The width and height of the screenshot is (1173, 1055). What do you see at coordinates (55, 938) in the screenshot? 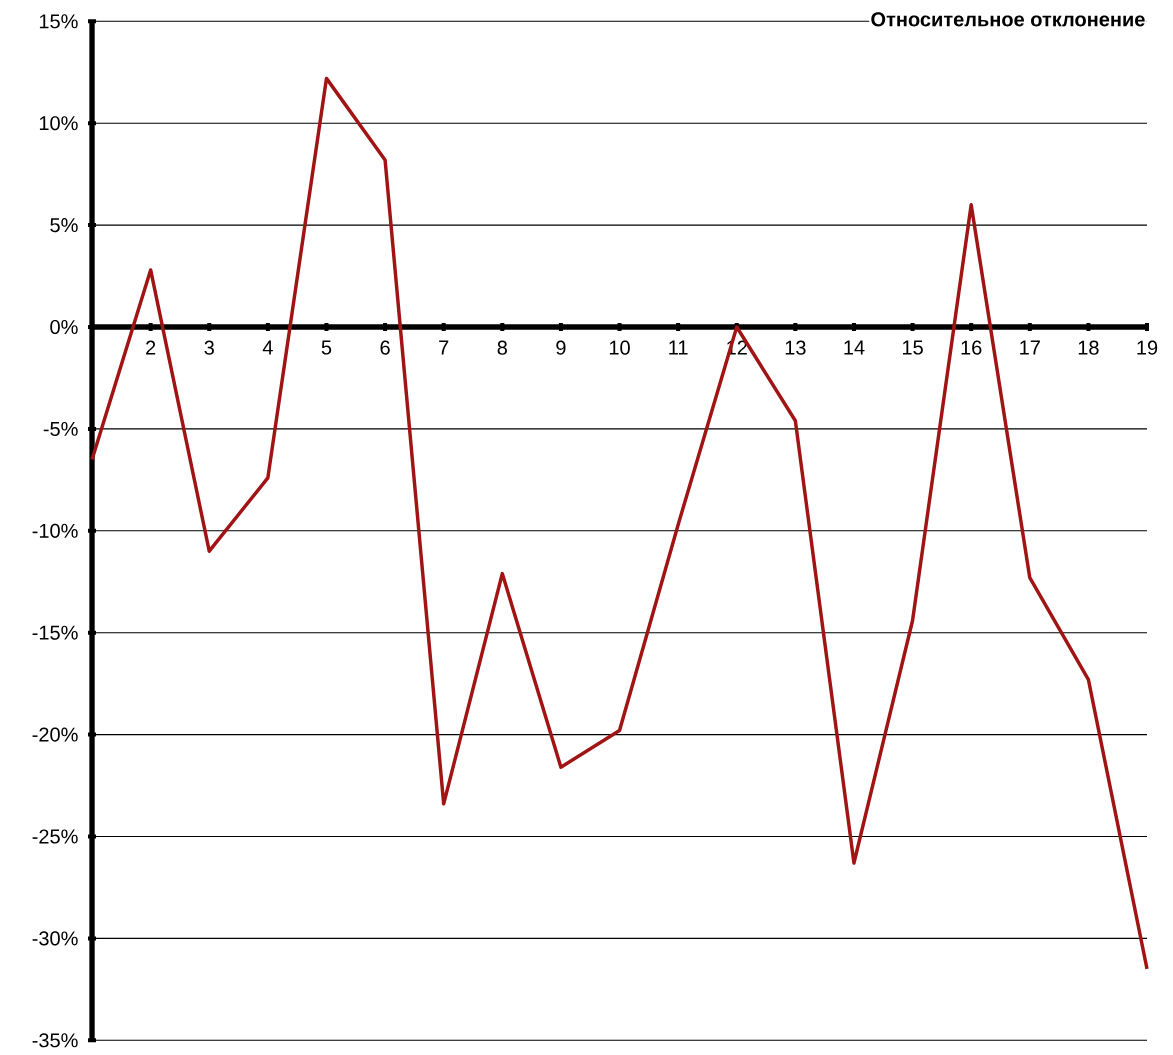
I see `y-tick-label: -30%` at bounding box center [55, 938].